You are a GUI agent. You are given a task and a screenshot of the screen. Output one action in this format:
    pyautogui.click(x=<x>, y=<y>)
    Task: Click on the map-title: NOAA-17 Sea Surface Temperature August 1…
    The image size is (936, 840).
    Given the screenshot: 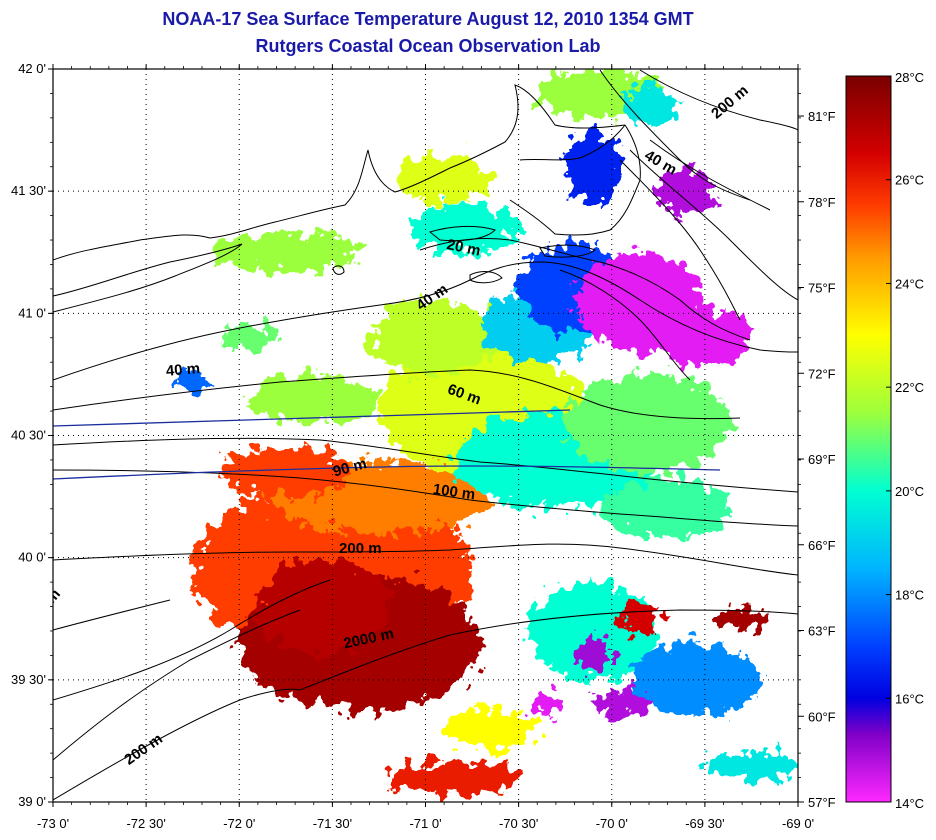 What is the action you would take?
    pyautogui.click(x=428, y=19)
    